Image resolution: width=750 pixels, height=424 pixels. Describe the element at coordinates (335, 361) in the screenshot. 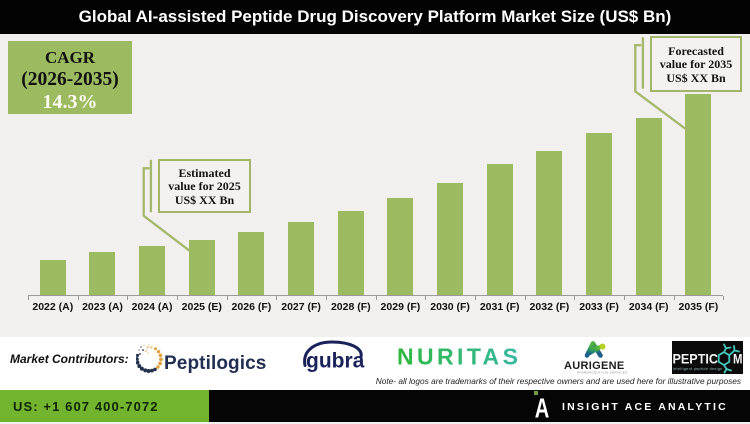

I see `svg-text: gubra` at that location.